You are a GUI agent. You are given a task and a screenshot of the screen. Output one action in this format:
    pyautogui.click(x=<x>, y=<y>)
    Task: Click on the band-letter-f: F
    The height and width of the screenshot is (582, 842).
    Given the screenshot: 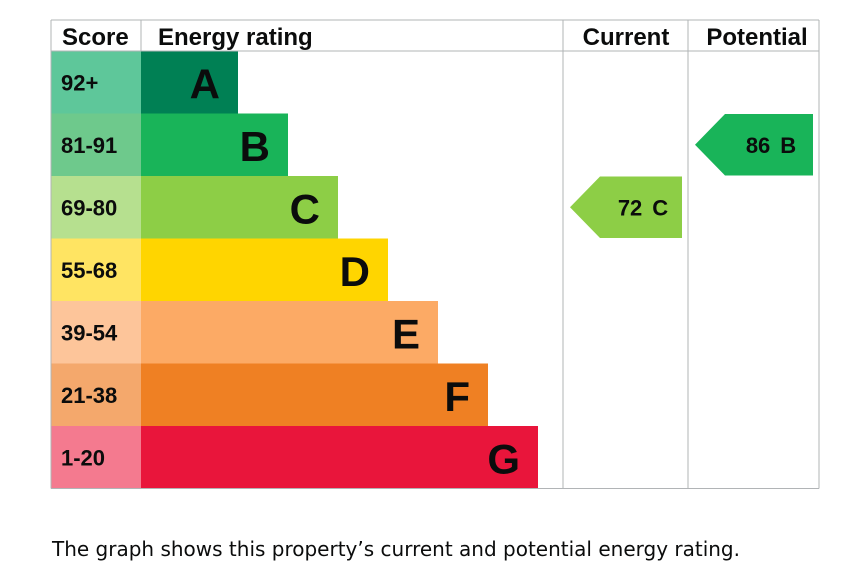 What is the action you would take?
    pyautogui.click(x=457, y=396)
    